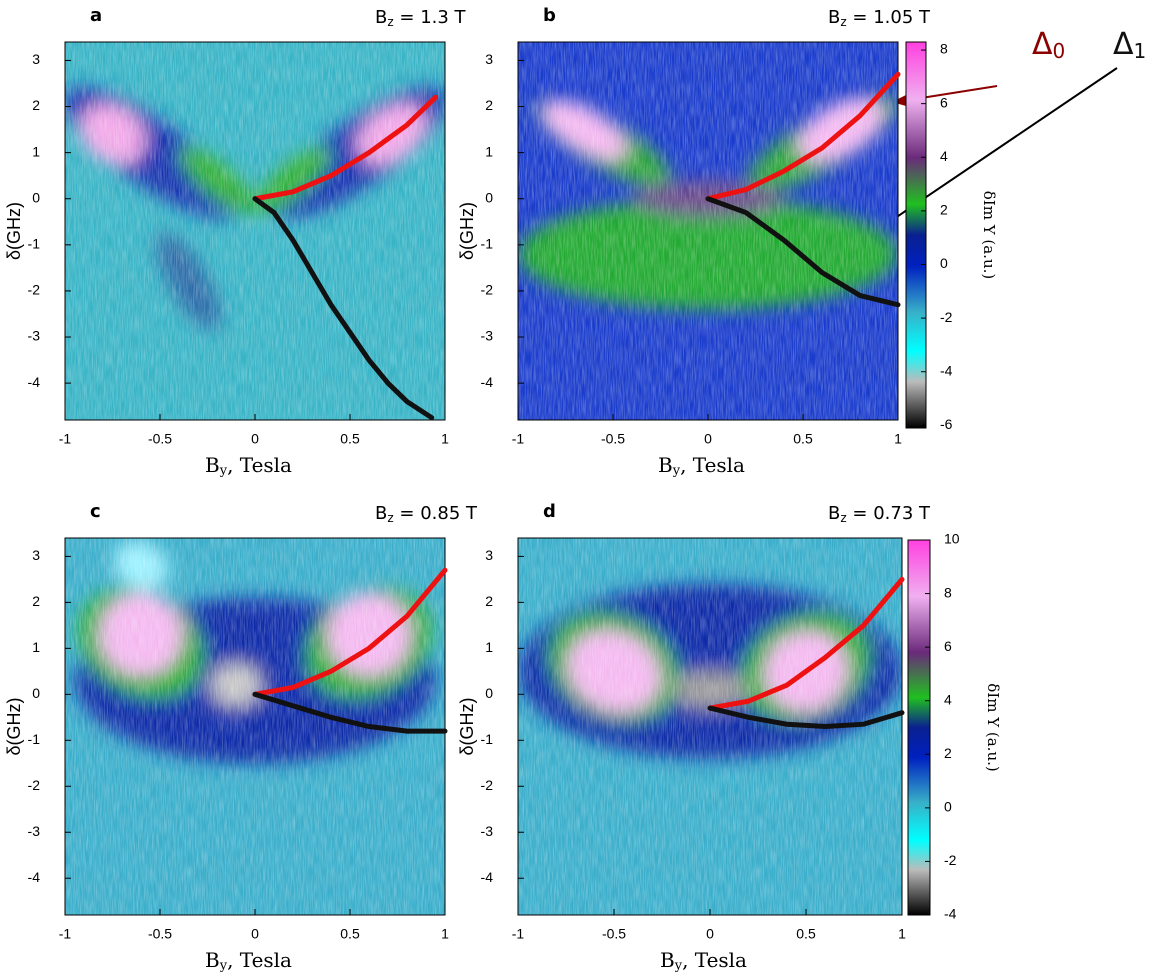 The width and height of the screenshot is (1169, 979). I want to click on annotation: Δ1, so click(1129, 45).